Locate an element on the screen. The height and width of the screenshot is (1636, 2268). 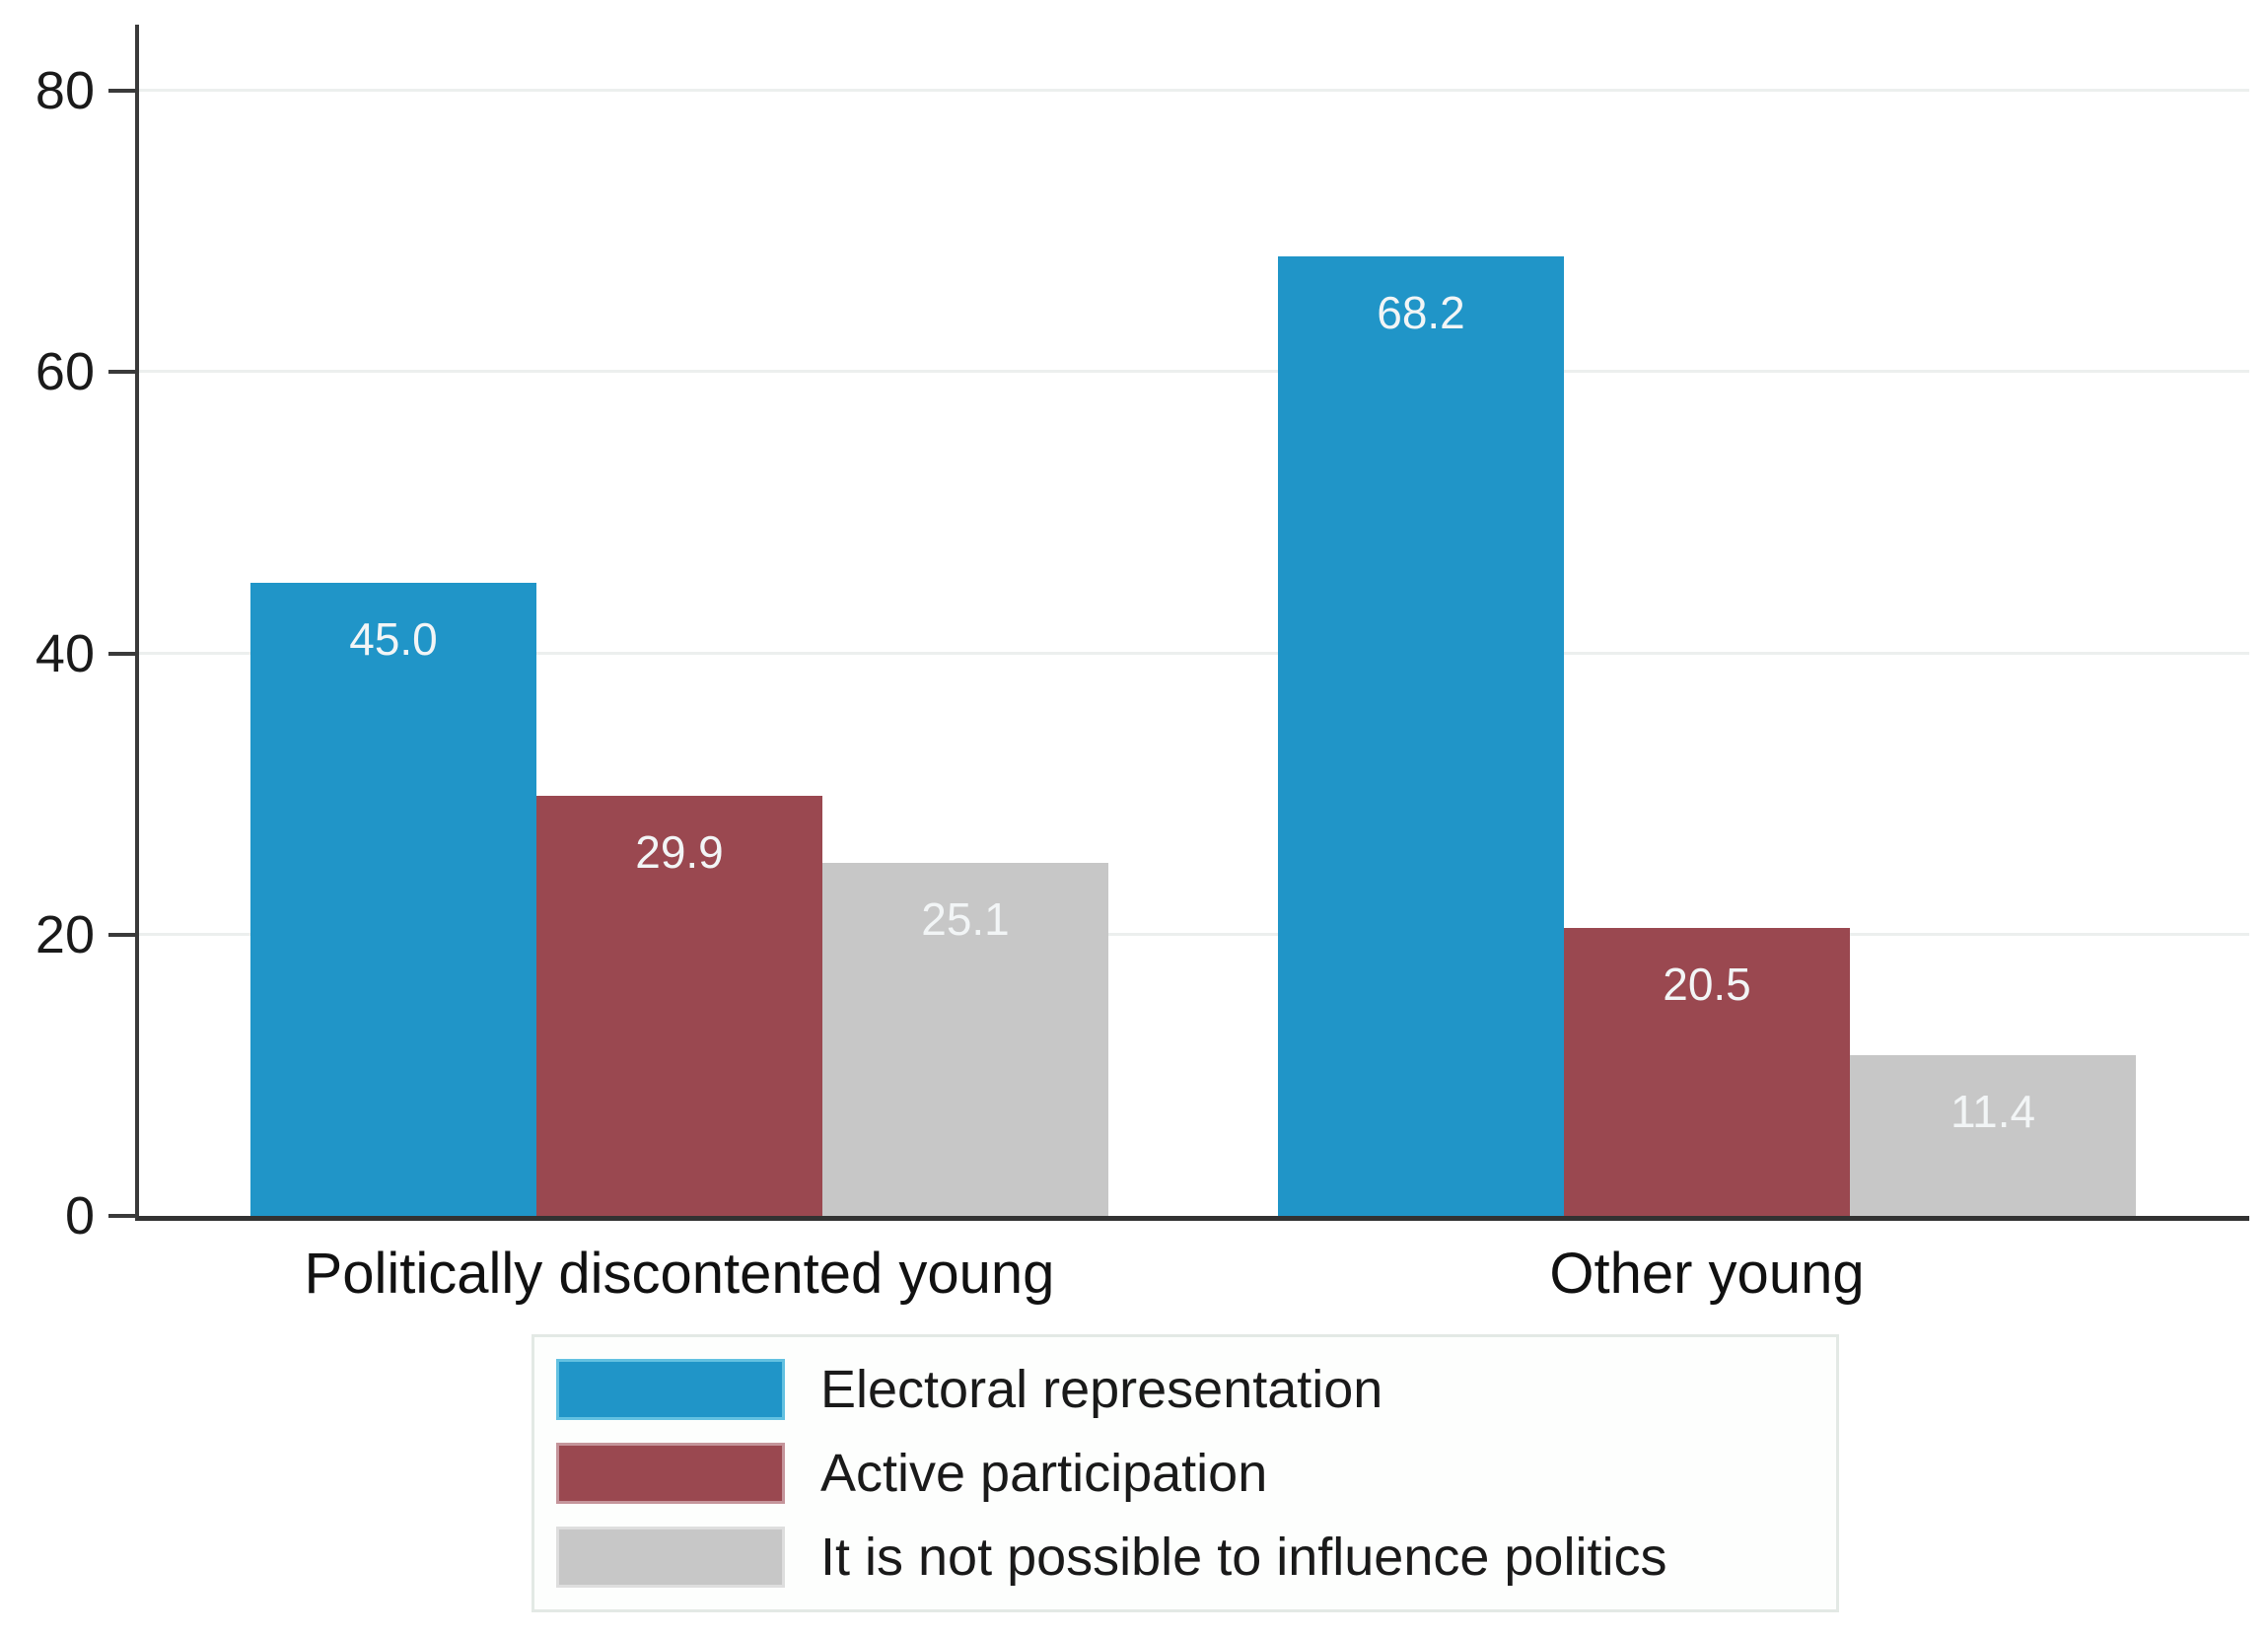
bar-value-label: 20.5 is located at coordinates (1707, 985).